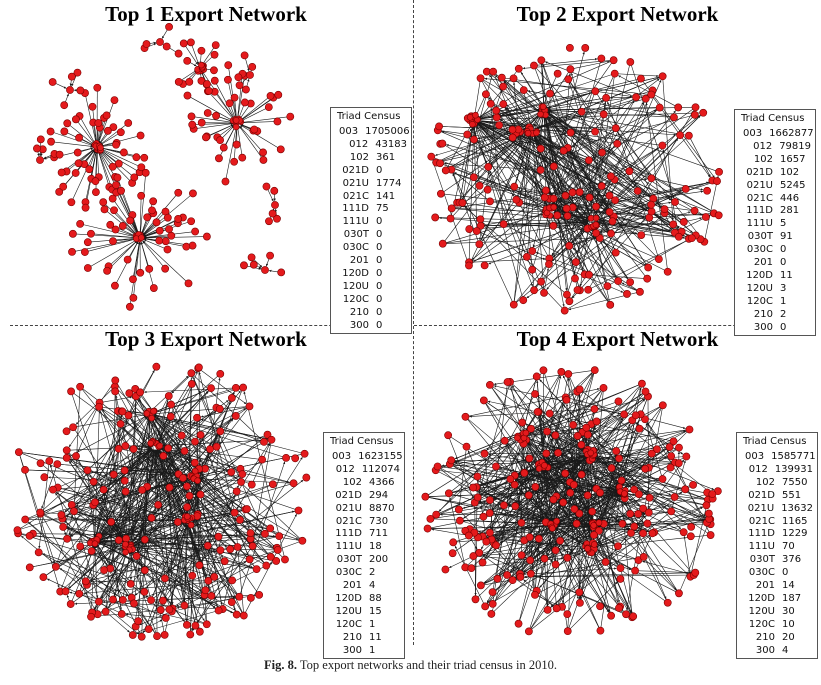  I want to click on triad-count: 1165, so click(795, 521).